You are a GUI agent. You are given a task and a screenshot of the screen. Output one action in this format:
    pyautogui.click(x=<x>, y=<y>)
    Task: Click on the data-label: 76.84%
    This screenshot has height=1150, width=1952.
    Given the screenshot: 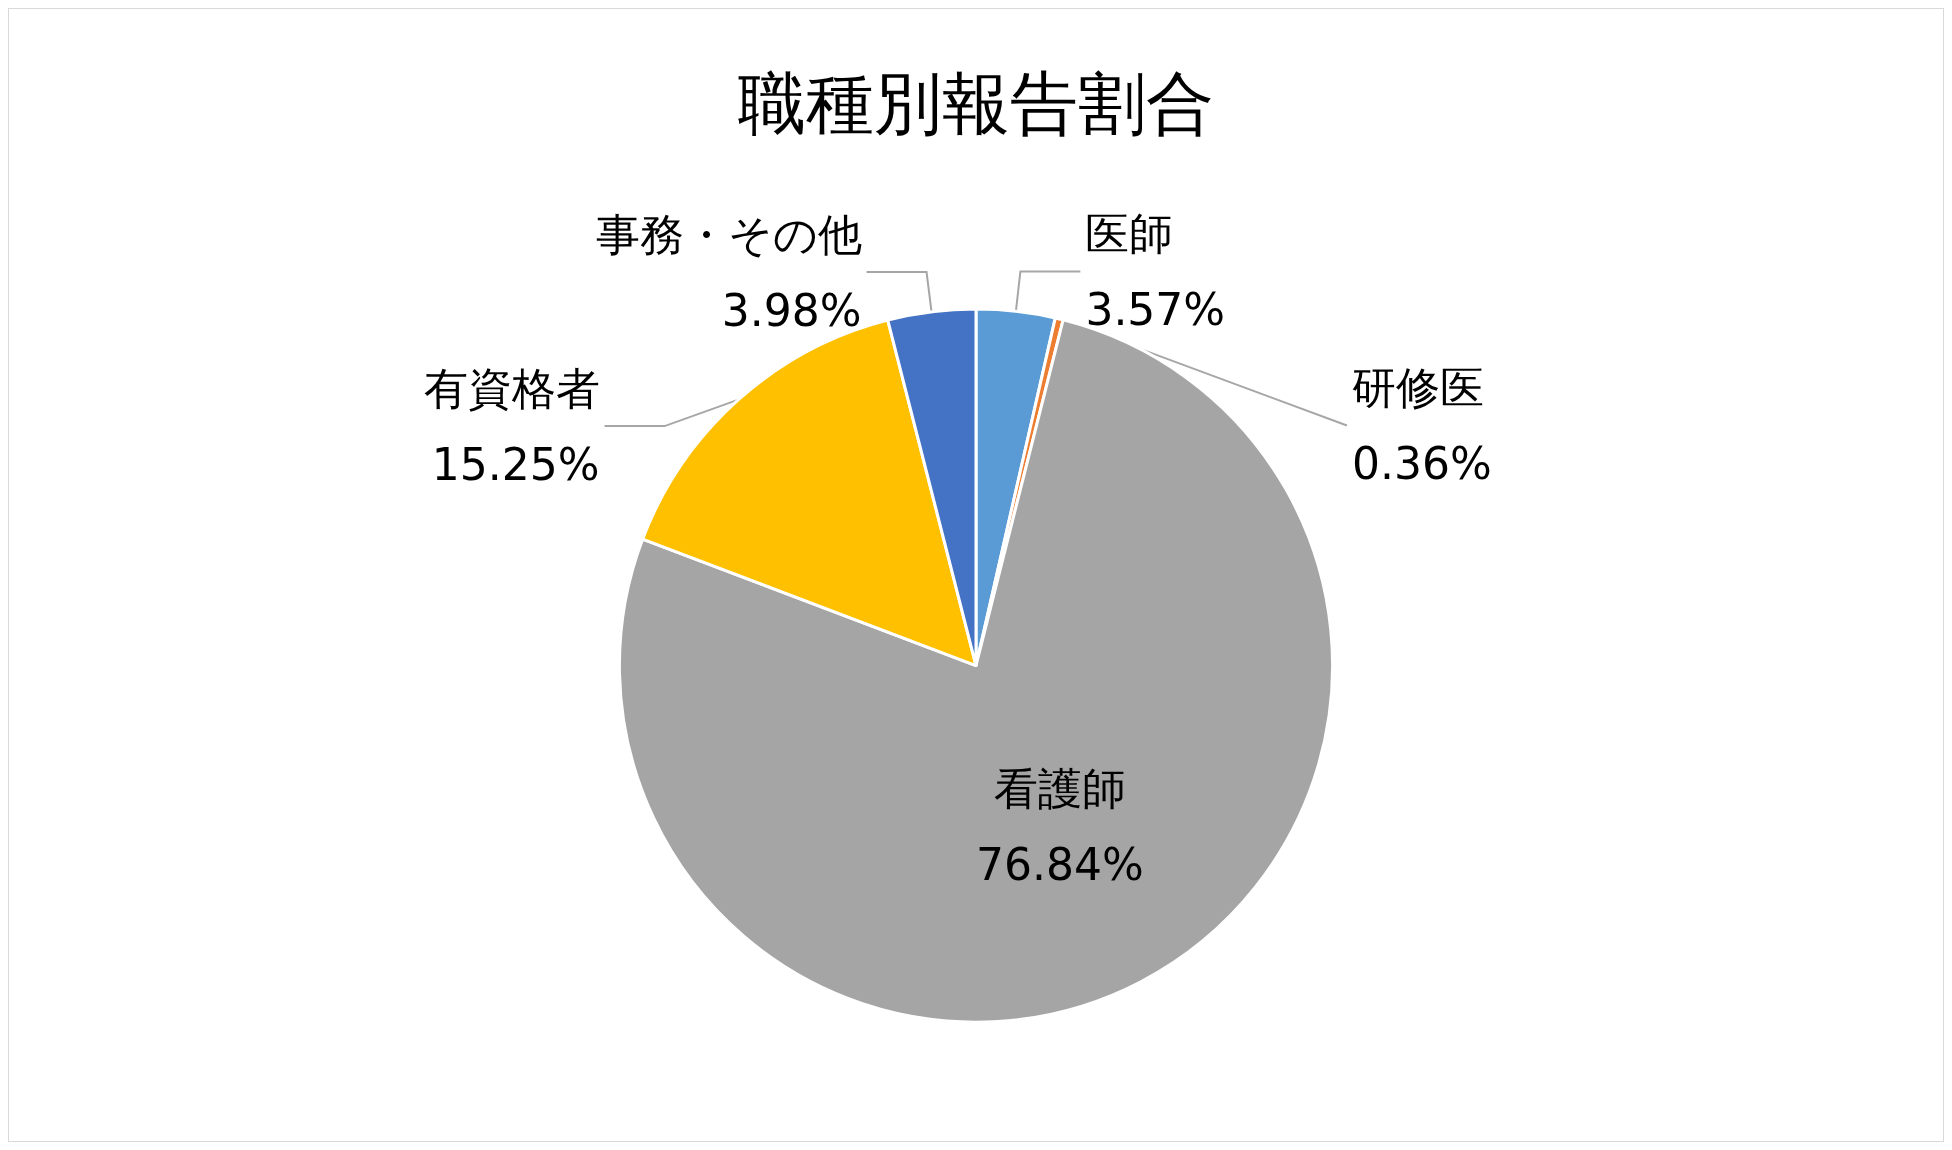 What is the action you would take?
    pyautogui.click(x=1059, y=864)
    